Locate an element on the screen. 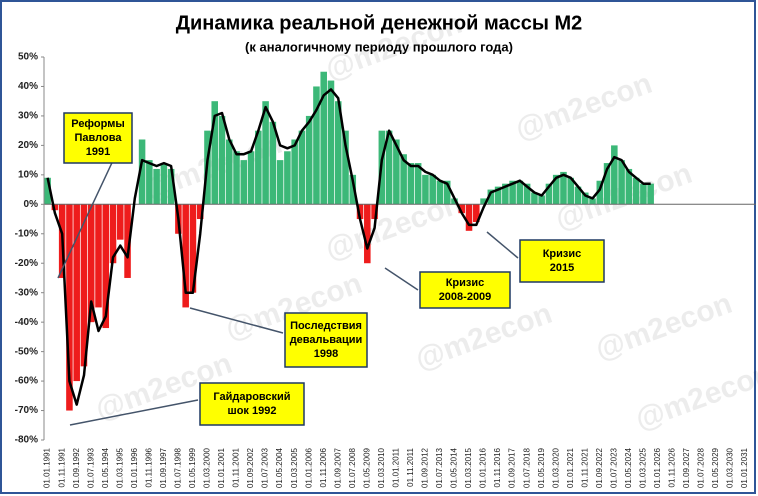 Image resolution: width=758 pixels, height=496 pixels. x-tick-label: 01.07.2003 is located at coordinates (265, 467).